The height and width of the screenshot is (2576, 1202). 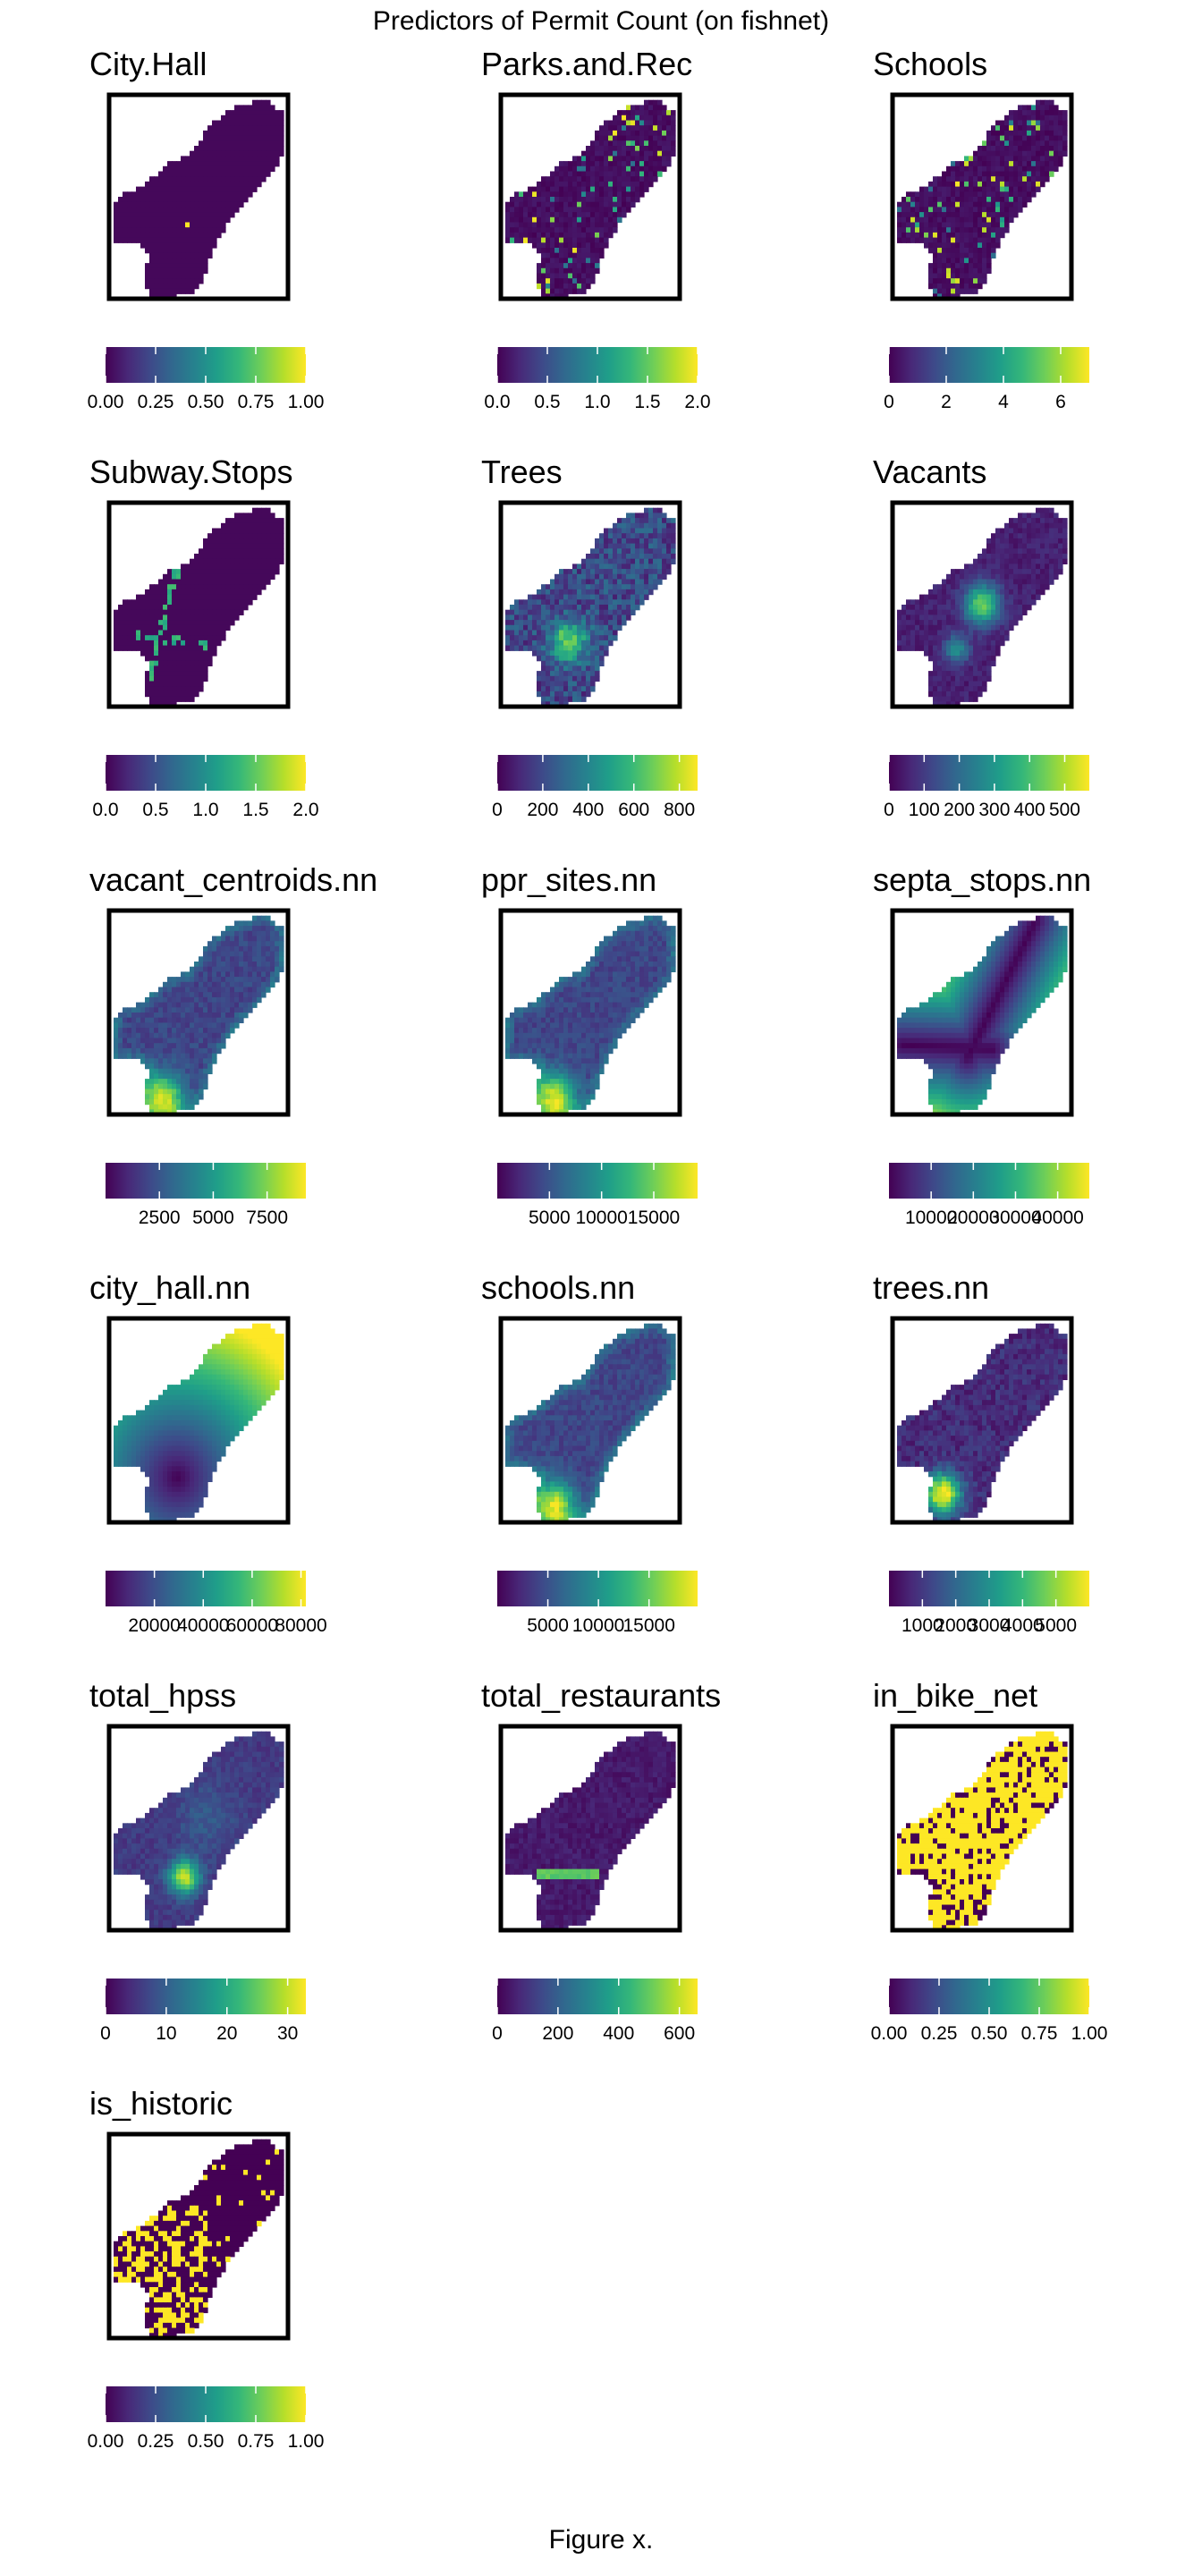 What do you see at coordinates (1003, 402) in the screenshot?
I see `legend-tick-label: 4` at bounding box center [1003, 402].